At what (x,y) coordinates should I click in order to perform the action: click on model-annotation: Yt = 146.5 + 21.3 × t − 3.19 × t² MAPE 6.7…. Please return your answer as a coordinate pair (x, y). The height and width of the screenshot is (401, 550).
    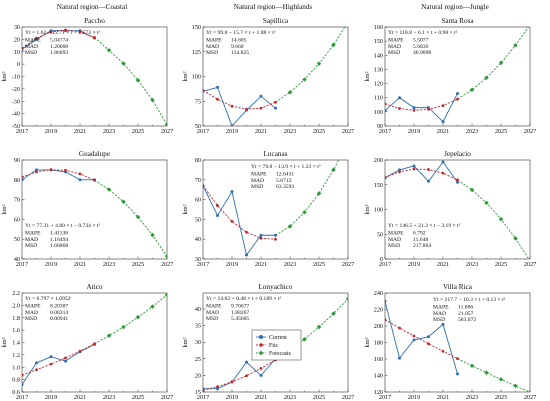
    Looking at the image, I should click on (424, 236).